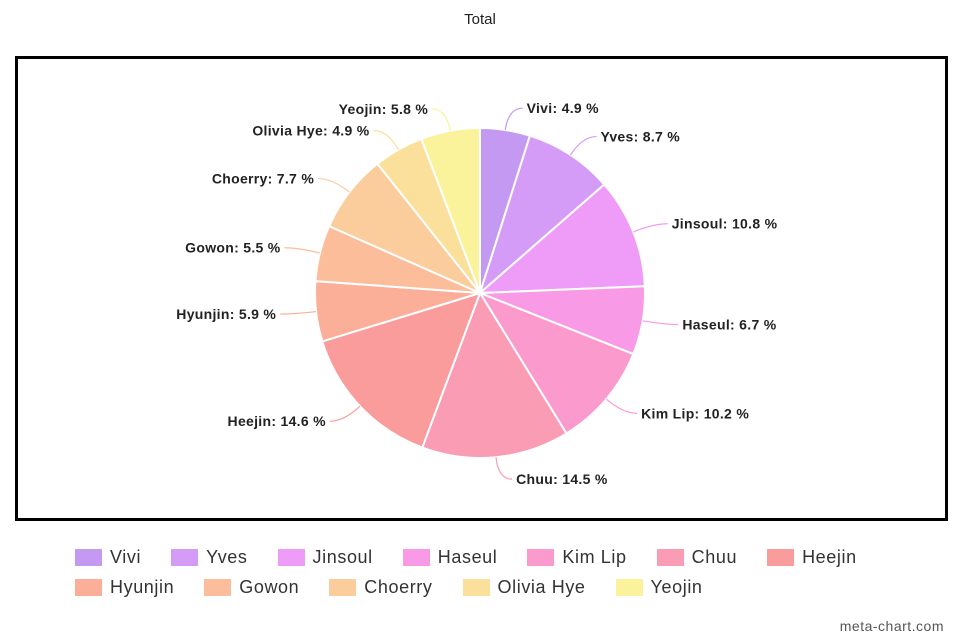 The image size is (960, 640). Describe the element at coordinates (621, 406) in the screenshot. I see `connector-kim-lip` at that location.